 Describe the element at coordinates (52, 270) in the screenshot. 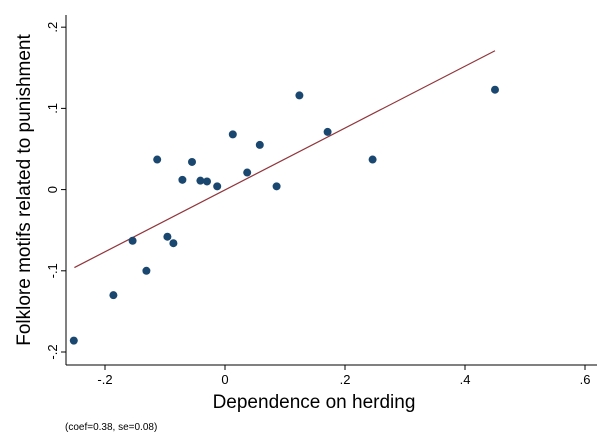

I see `y-tick-label: -.1` at that location.